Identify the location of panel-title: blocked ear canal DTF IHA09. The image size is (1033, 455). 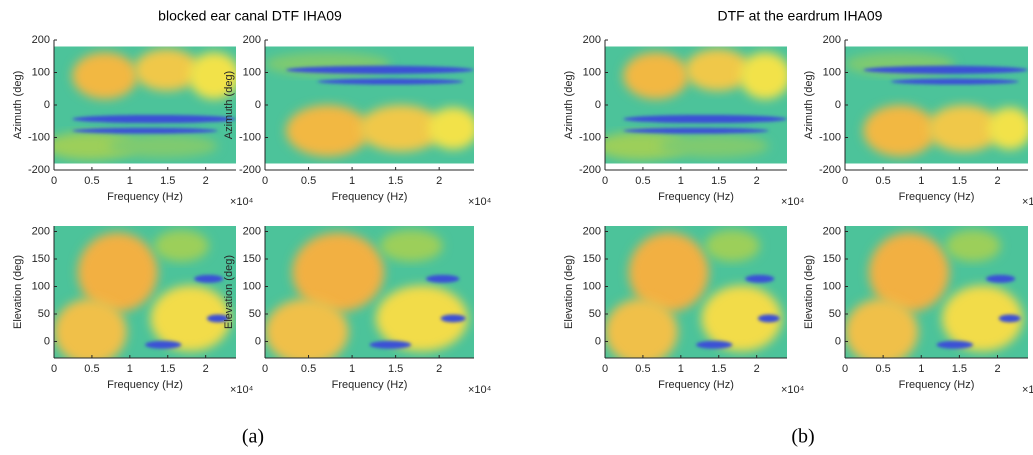
(250, 16).